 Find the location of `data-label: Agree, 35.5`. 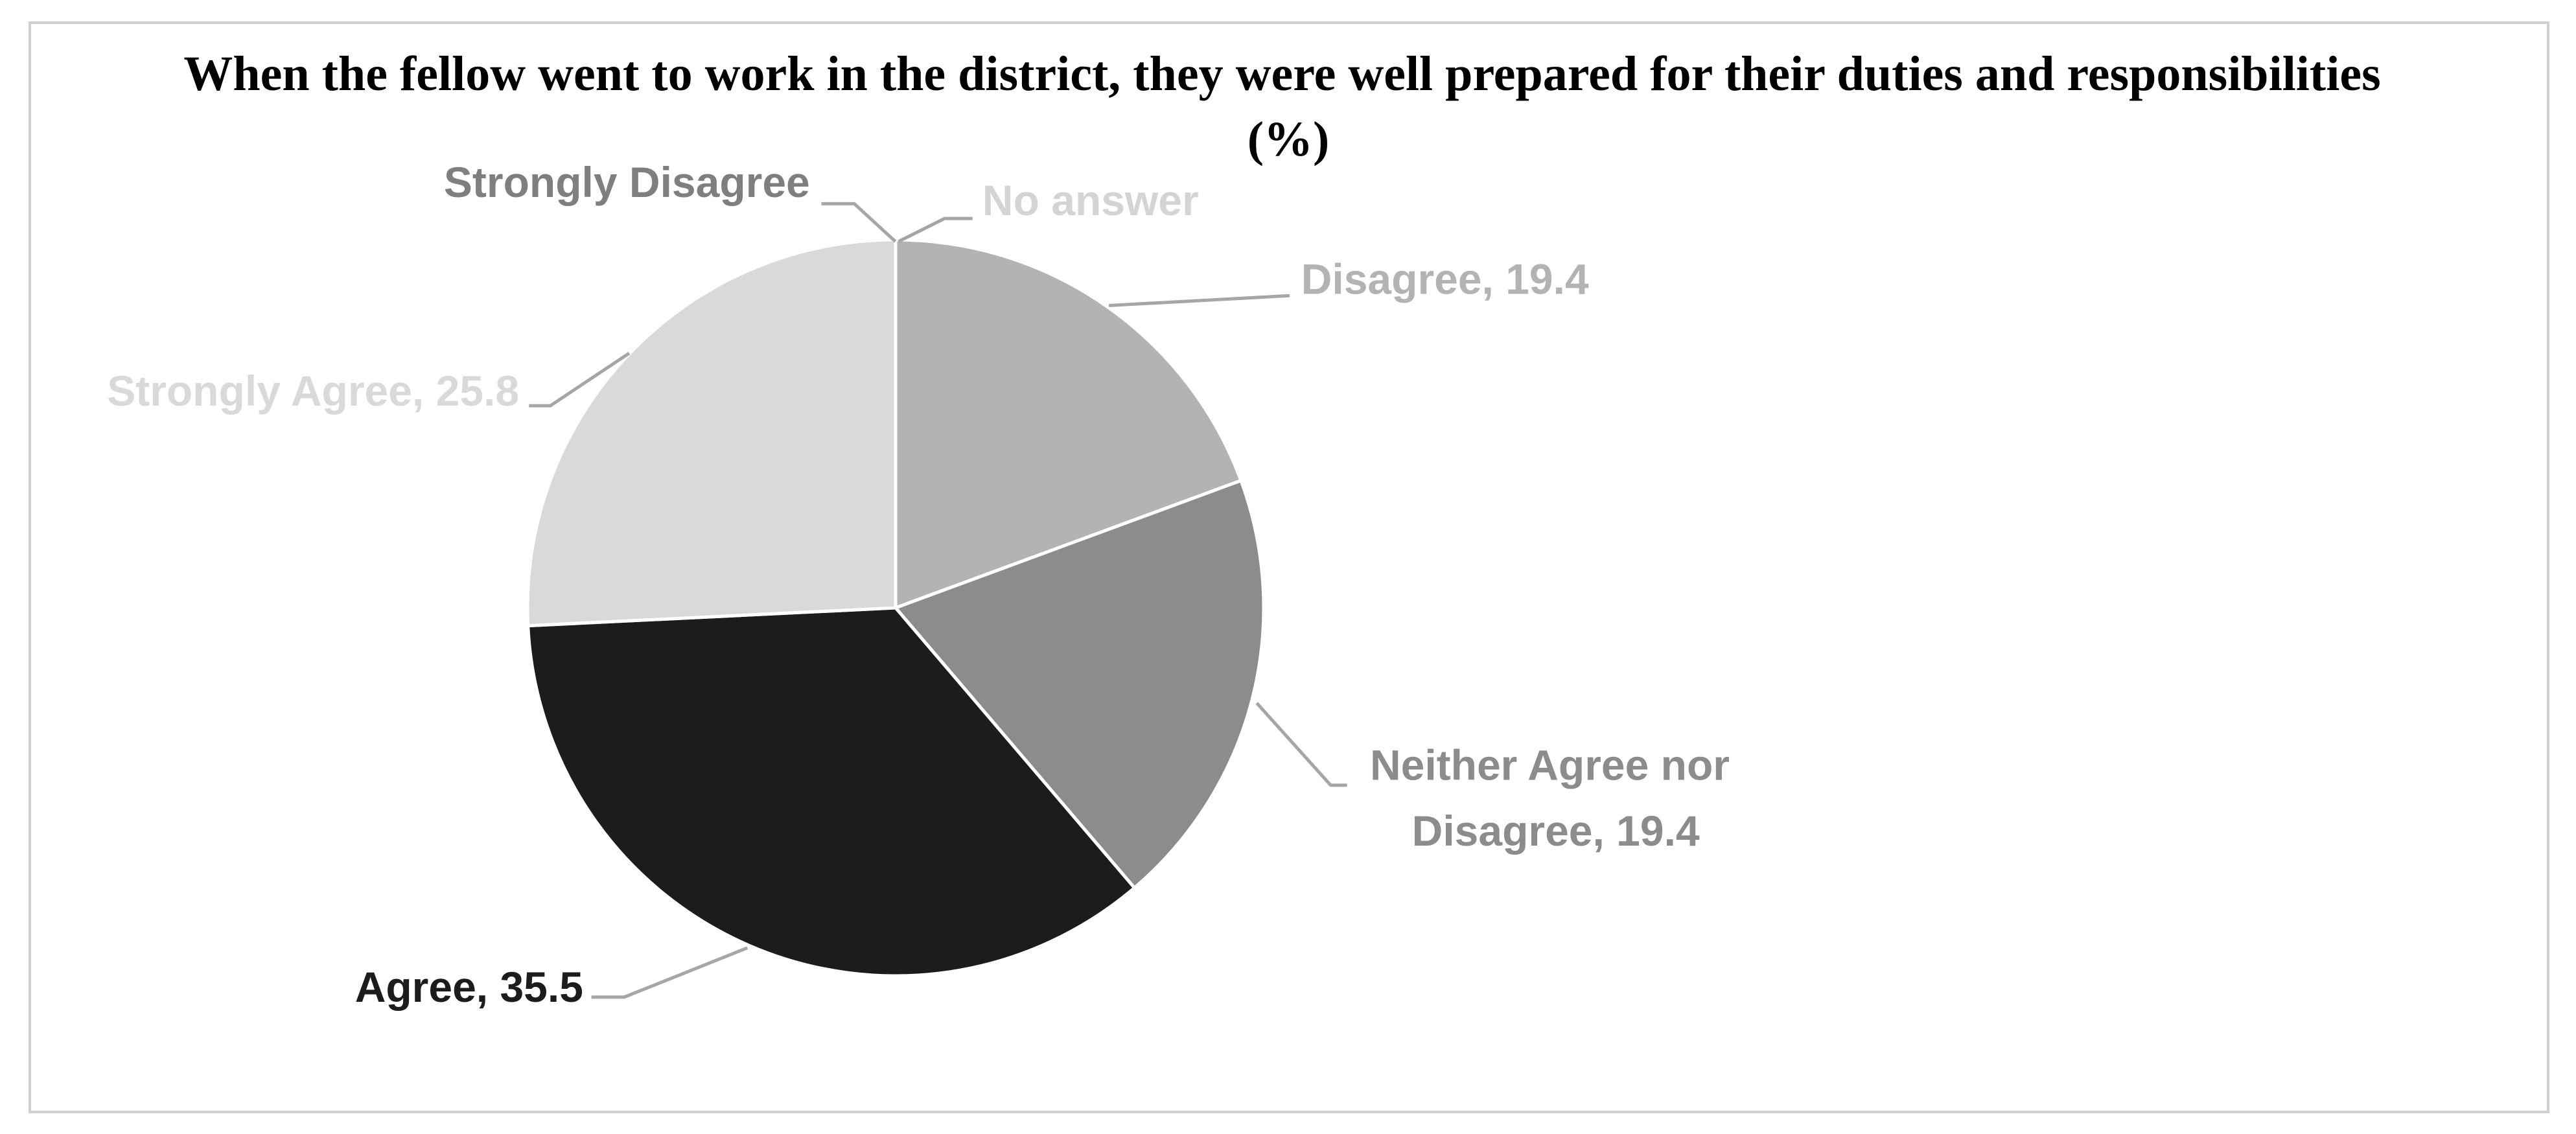

data-label: Agree, 35.5 is located at coordinates (469, 987).